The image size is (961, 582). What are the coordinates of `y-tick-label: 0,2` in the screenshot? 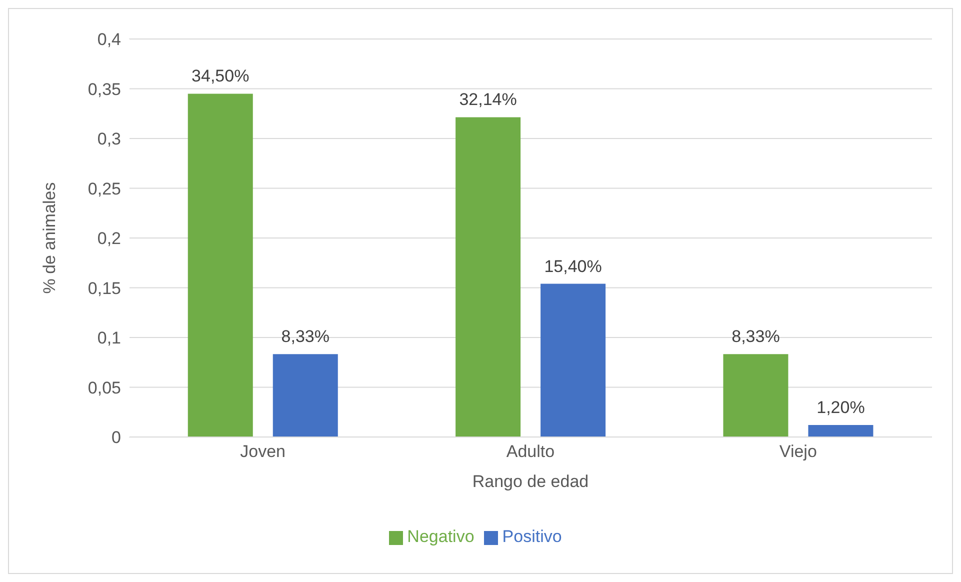 It's located at (109, 238).